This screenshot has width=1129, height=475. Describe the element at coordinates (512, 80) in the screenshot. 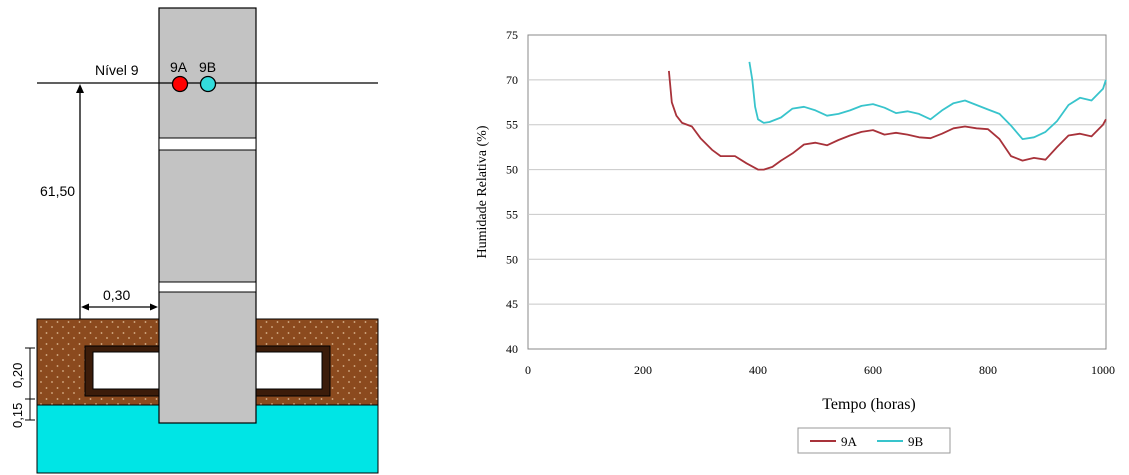

I see `y-tick-label: 70` at that location.